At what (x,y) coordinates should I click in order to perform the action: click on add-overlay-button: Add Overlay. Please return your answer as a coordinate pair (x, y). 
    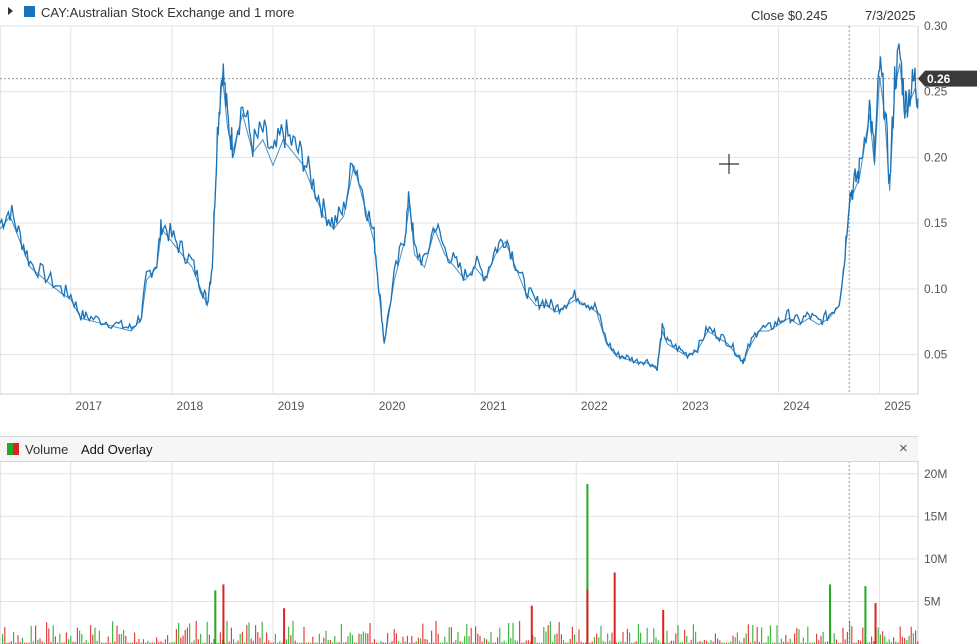
    Looking at the image, I should click on (117, 449).